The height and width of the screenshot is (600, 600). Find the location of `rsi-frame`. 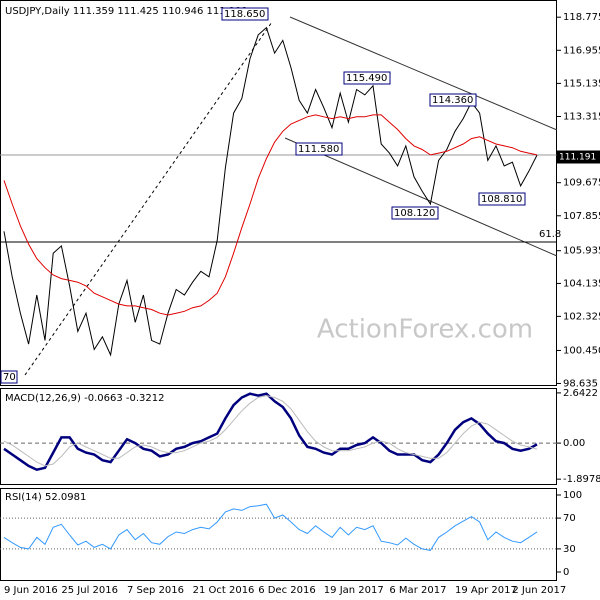

rsi-frame is located at coordinates (278, 534).